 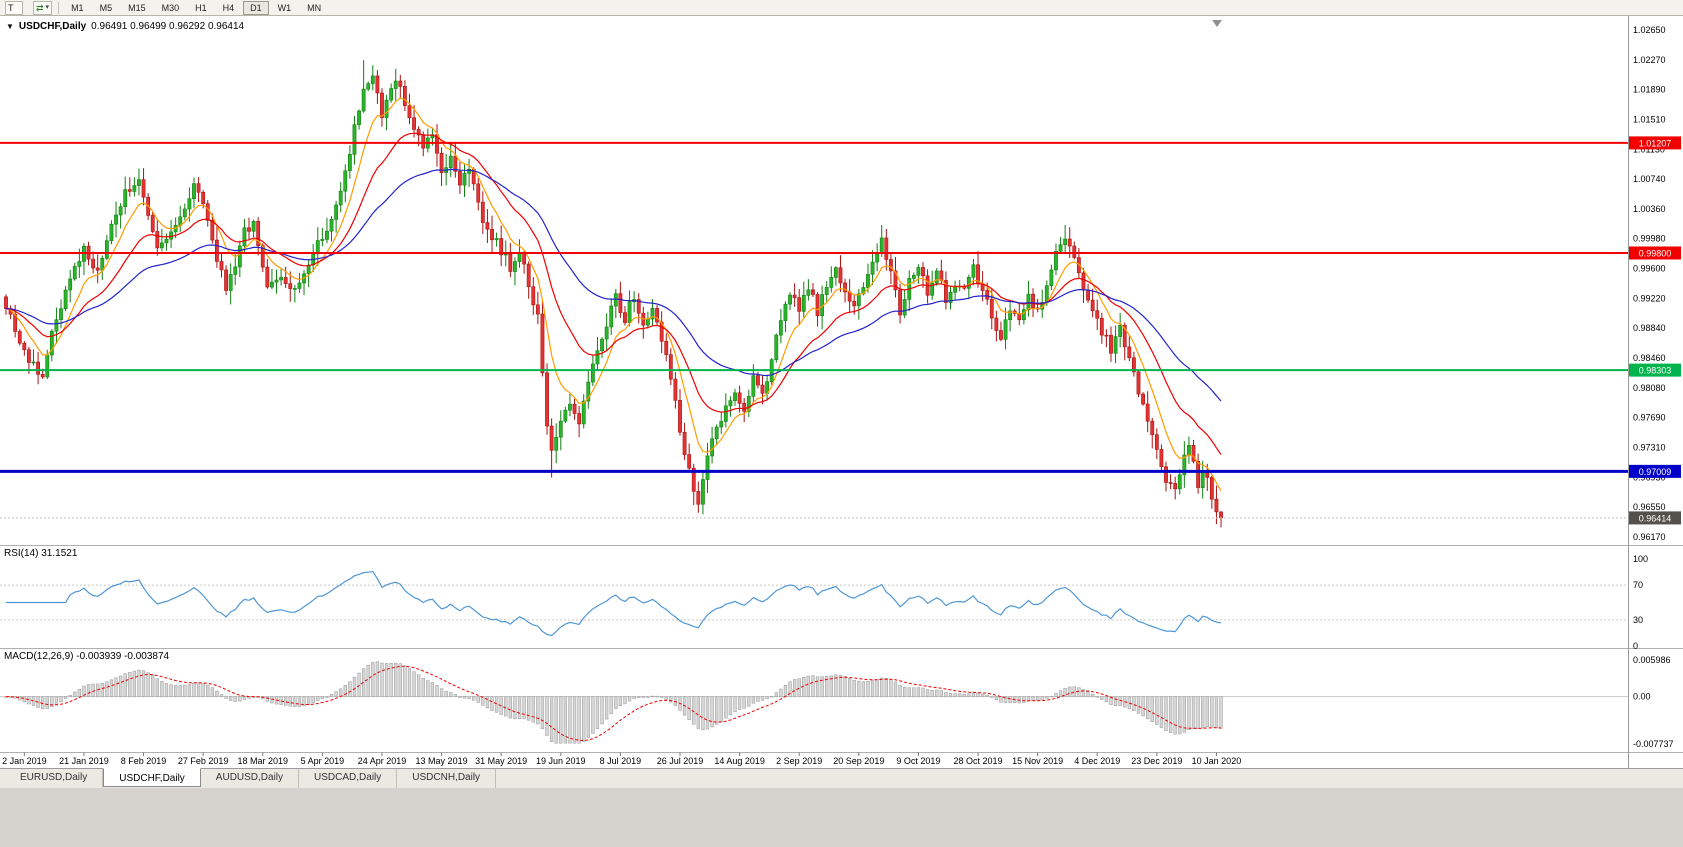 I want to click on svg-text: 8 Feb 2019, so click(x=144, y=761).